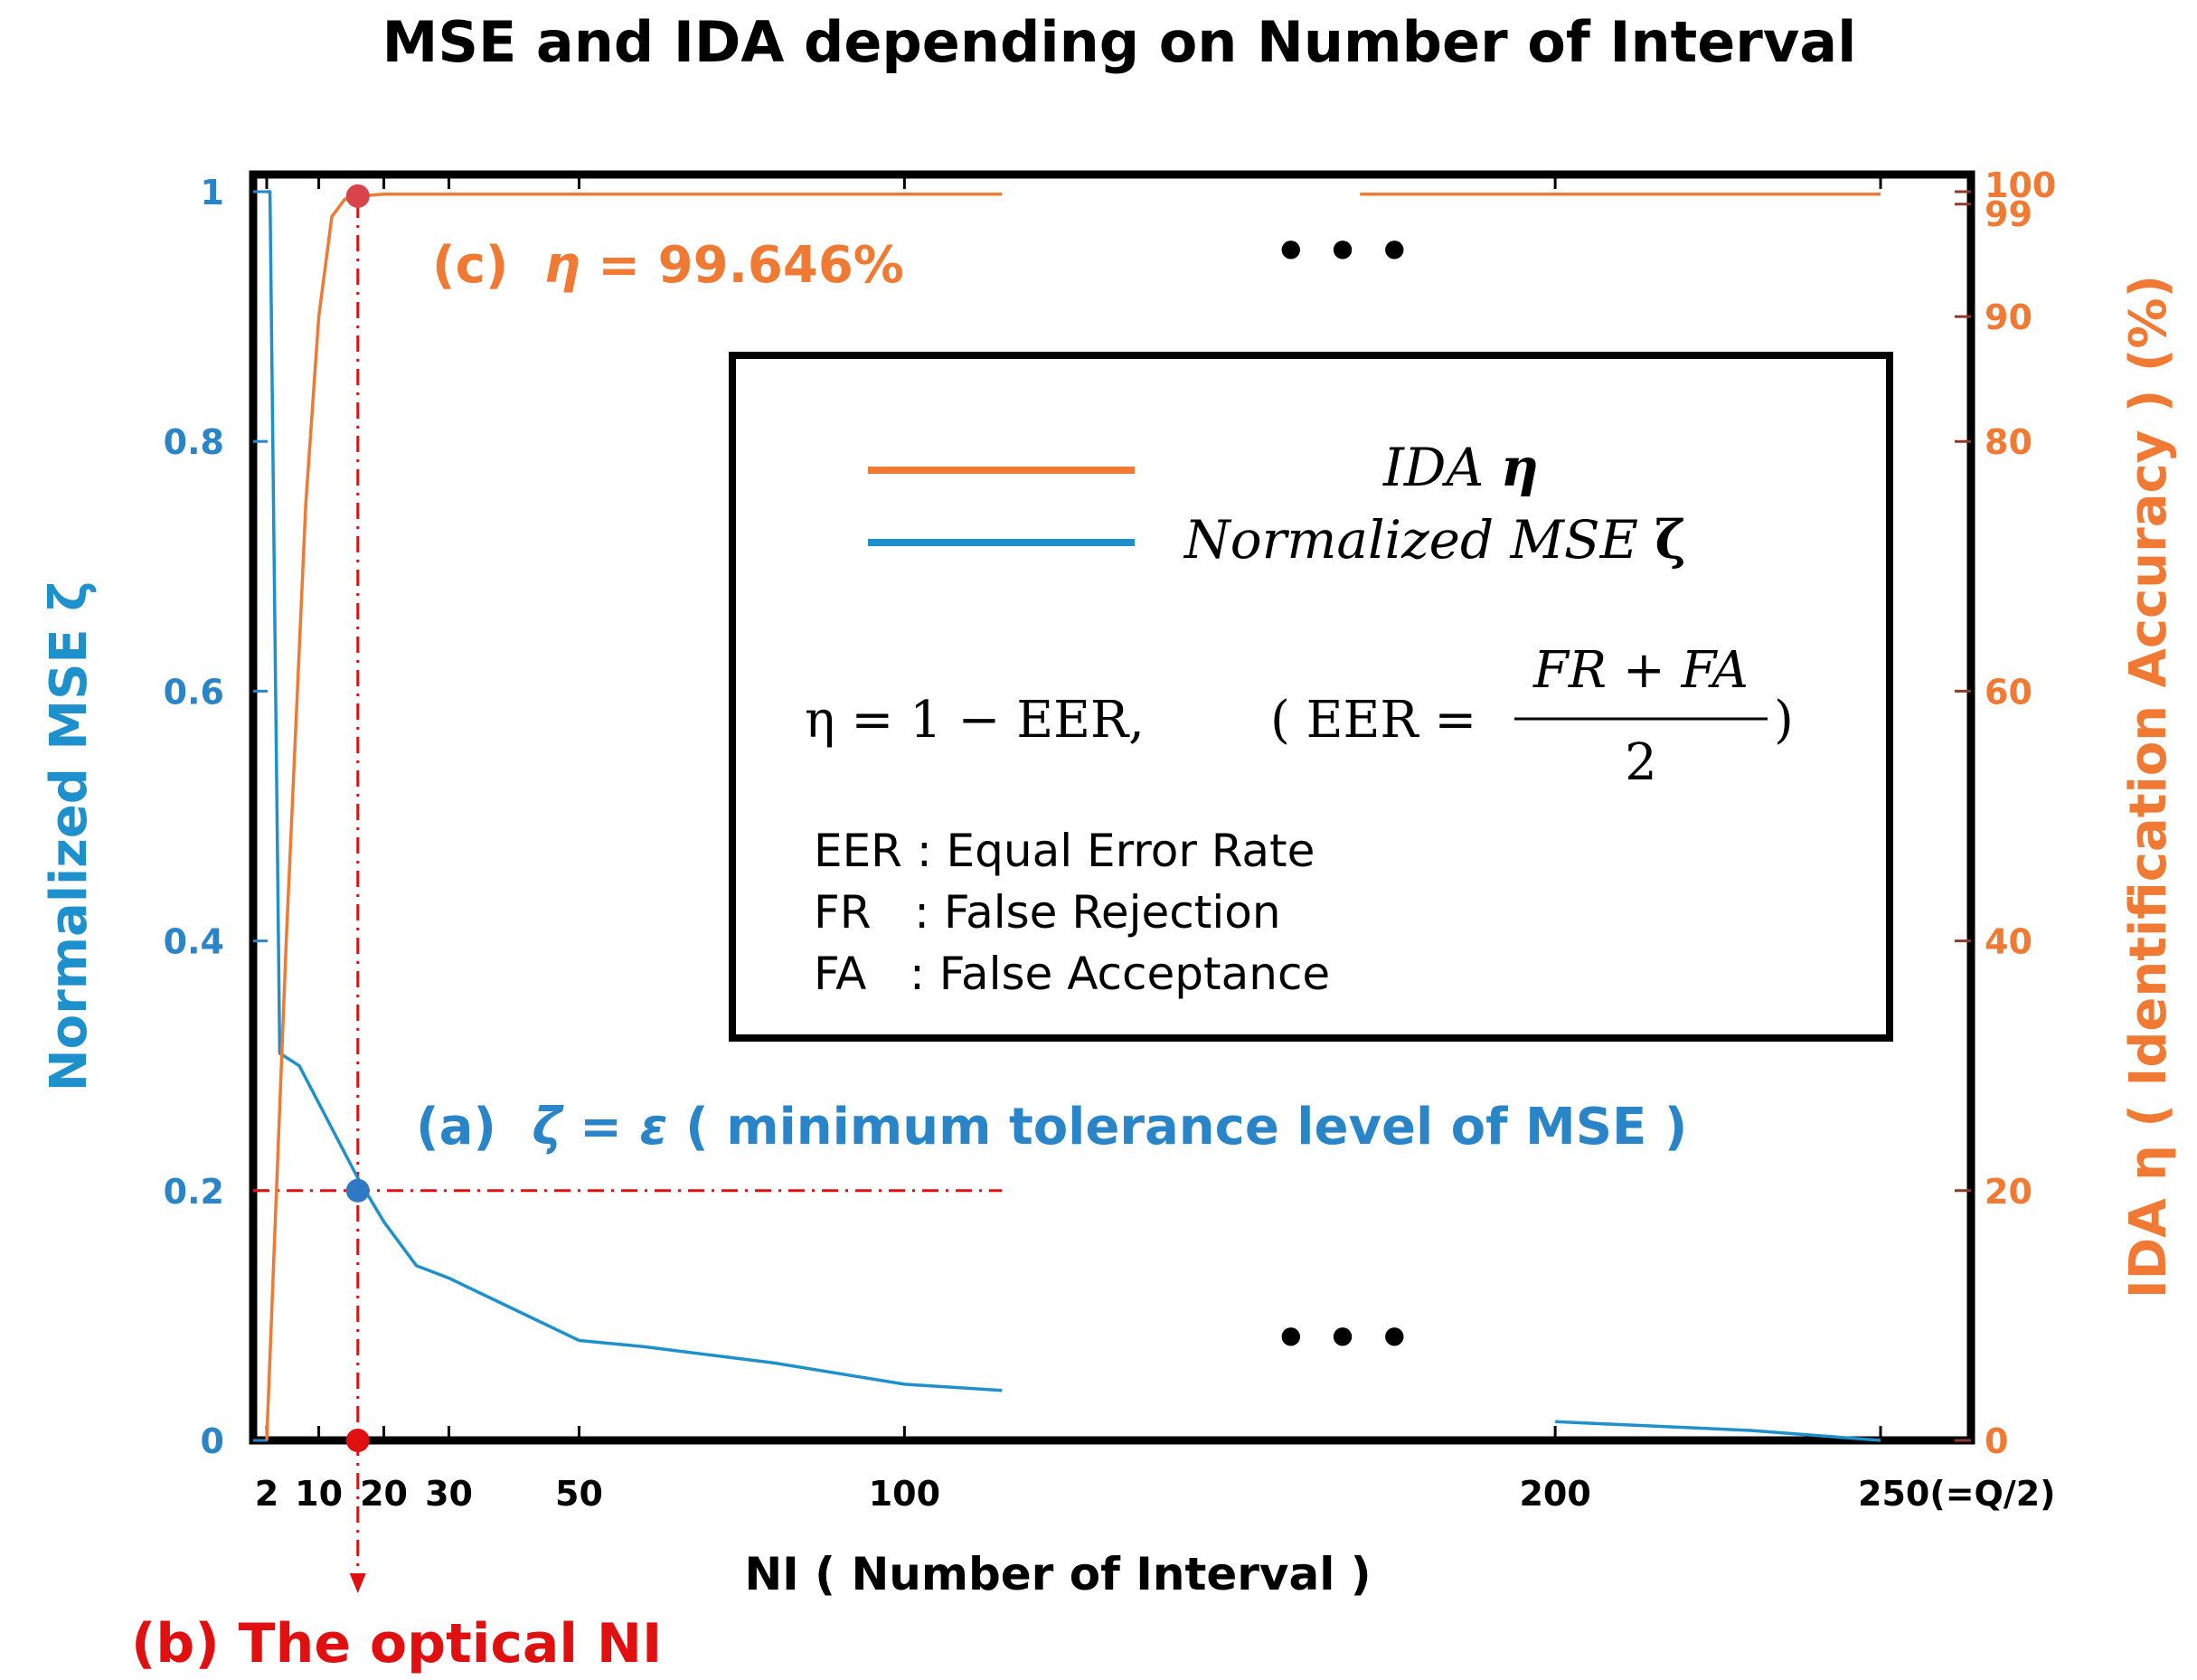  I want to click on y-left-tick-label-1: 0.2, so click(194, 1192).